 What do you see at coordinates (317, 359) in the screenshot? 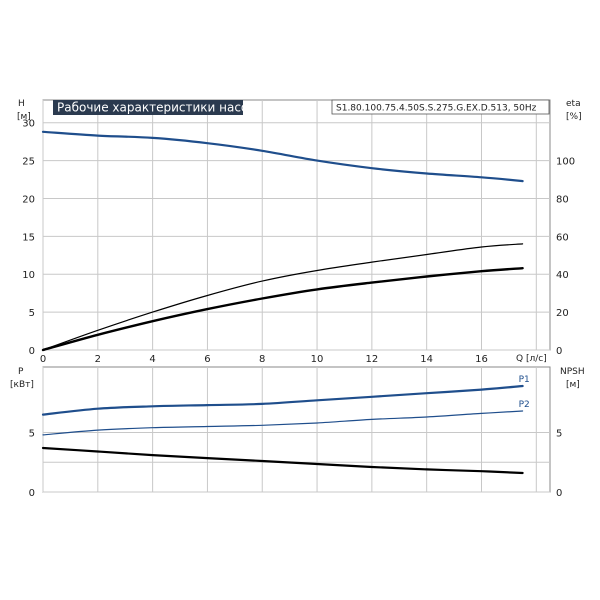
I see `x-tick-label: 10` at bounding box center [317, 359].